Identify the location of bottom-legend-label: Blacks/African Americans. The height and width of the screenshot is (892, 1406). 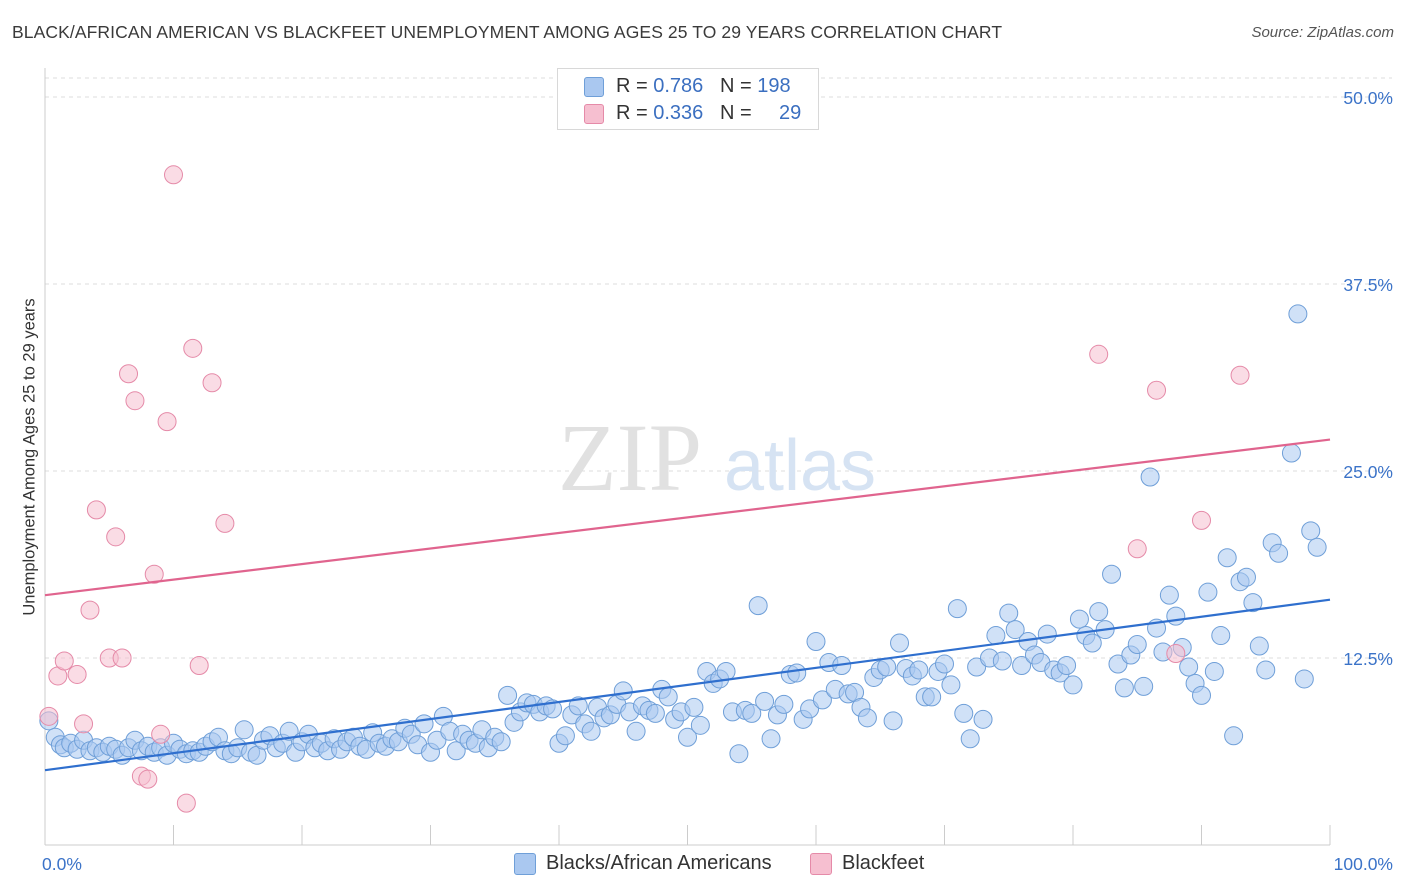
(659, 863).